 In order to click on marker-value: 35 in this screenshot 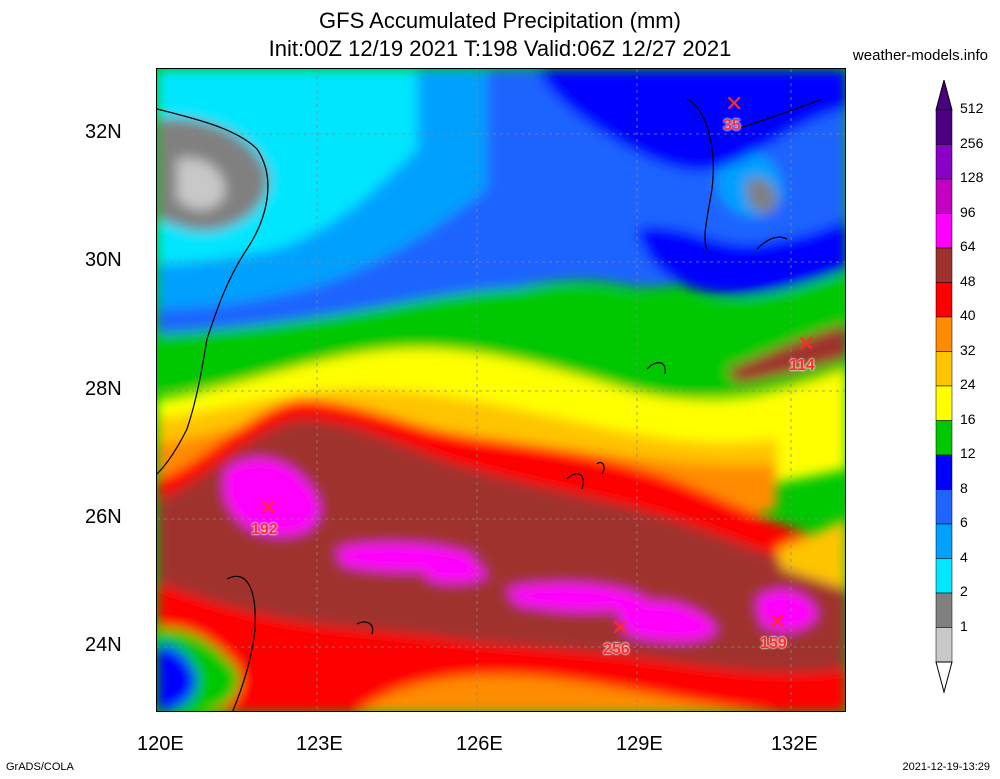, I will do `click(732, 125)`.